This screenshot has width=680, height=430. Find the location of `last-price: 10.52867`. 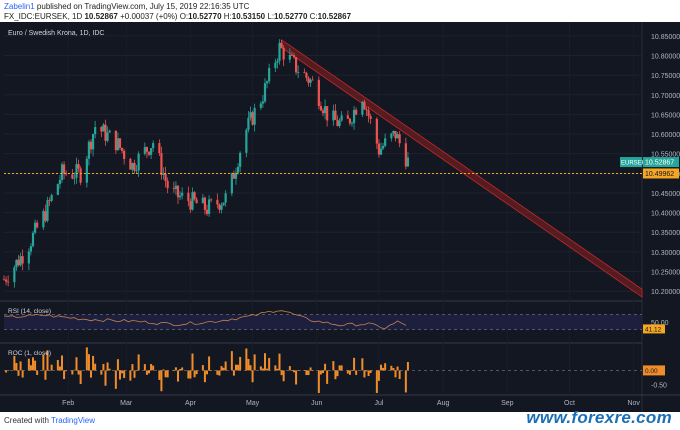

last-price: 10.52867 is located at coordinates (101, 16).